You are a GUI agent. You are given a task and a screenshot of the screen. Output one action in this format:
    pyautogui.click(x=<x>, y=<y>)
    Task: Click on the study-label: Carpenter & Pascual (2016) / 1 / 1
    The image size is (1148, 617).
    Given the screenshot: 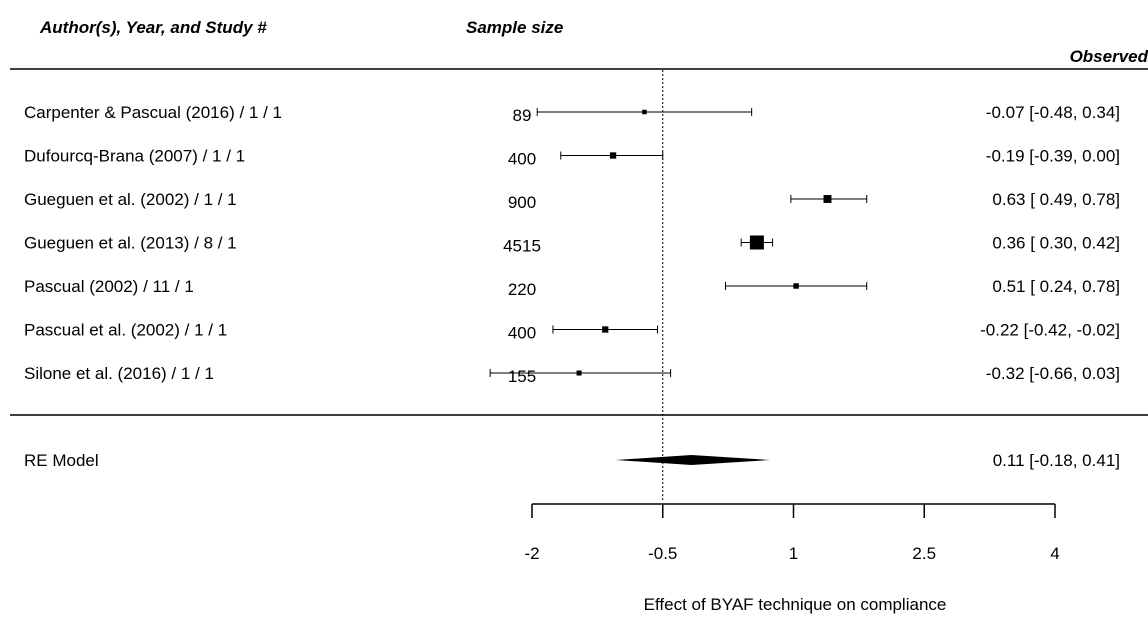 What is the action you would take?
    pyautogui.click(x=153, y=112)
    